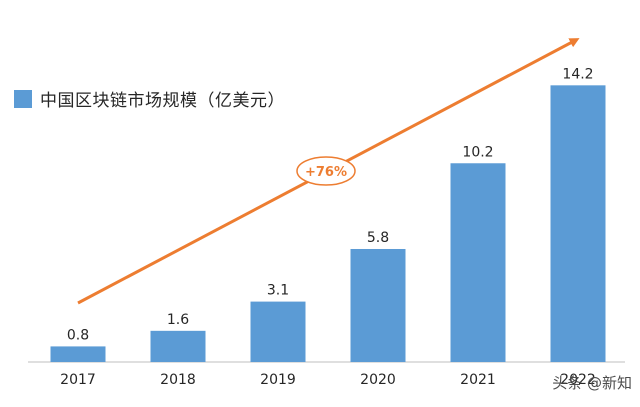 Image resolution: width=640 pixels, height=407 pixels. I want to click on x-tick-label-2020: 2020, so click(378, 380).